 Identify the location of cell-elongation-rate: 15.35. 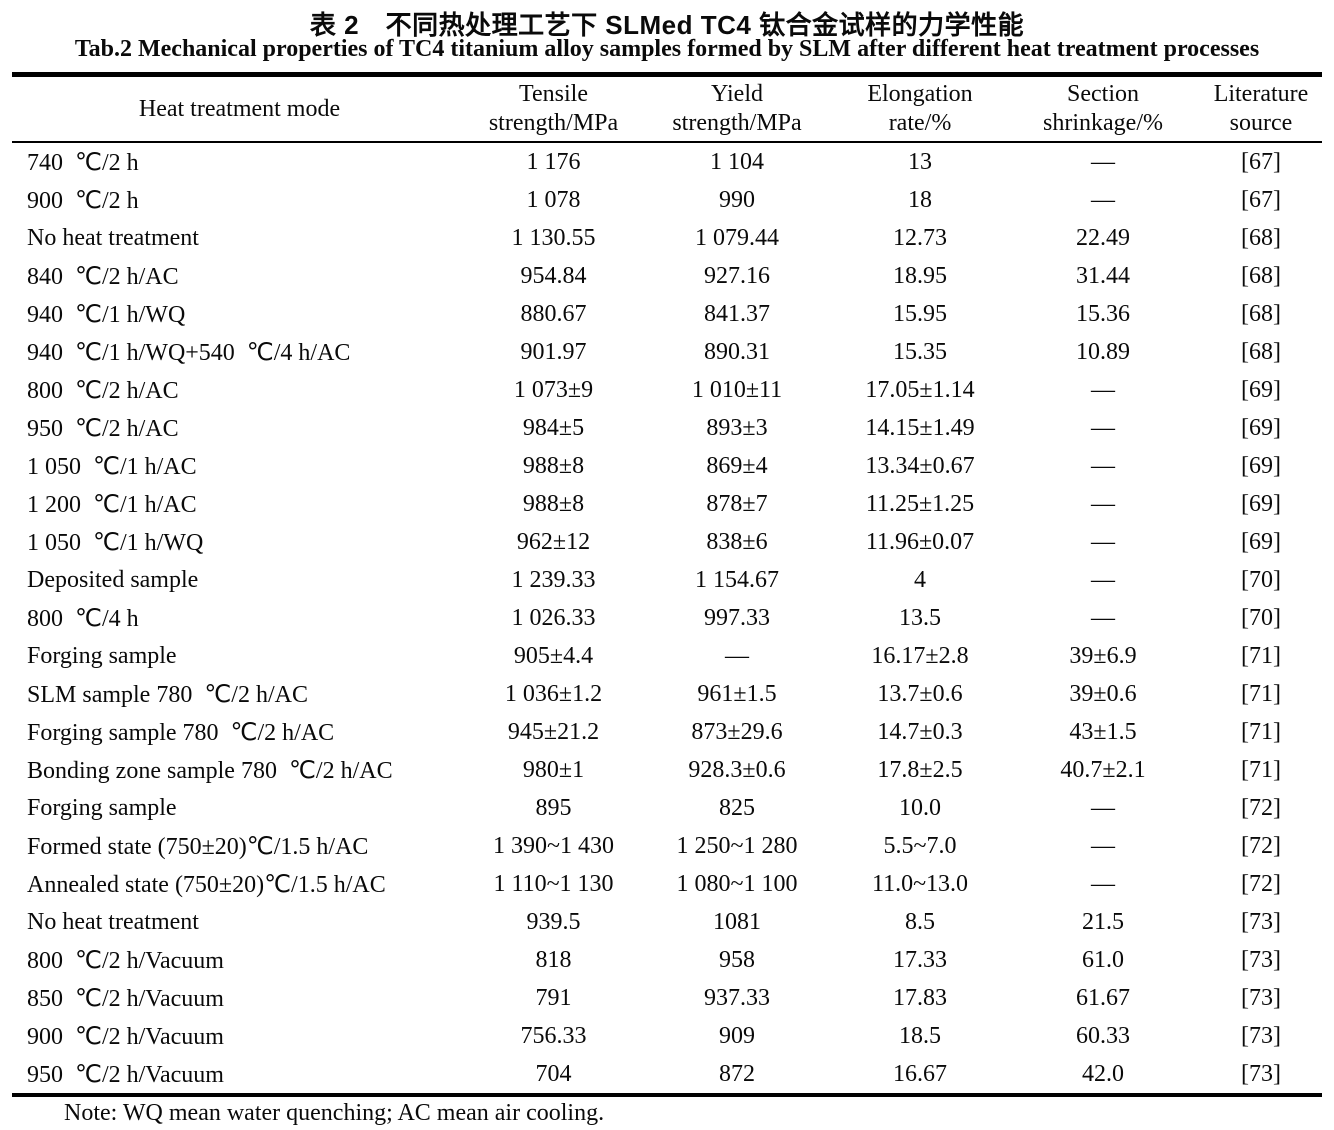
(920, 351).